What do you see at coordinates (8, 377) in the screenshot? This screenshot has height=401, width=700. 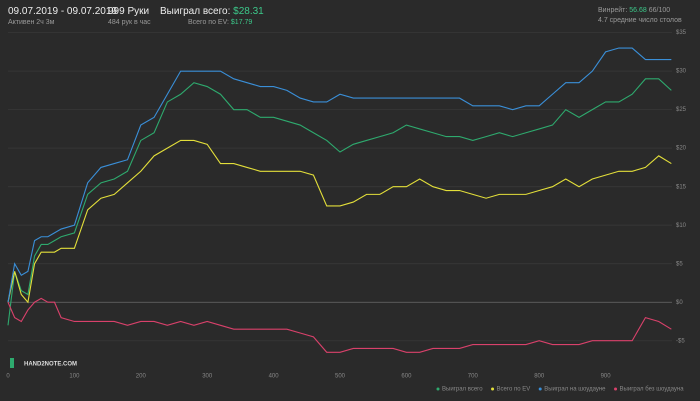 I see `x-tick-label: 0` at bounding box center [8, 377].